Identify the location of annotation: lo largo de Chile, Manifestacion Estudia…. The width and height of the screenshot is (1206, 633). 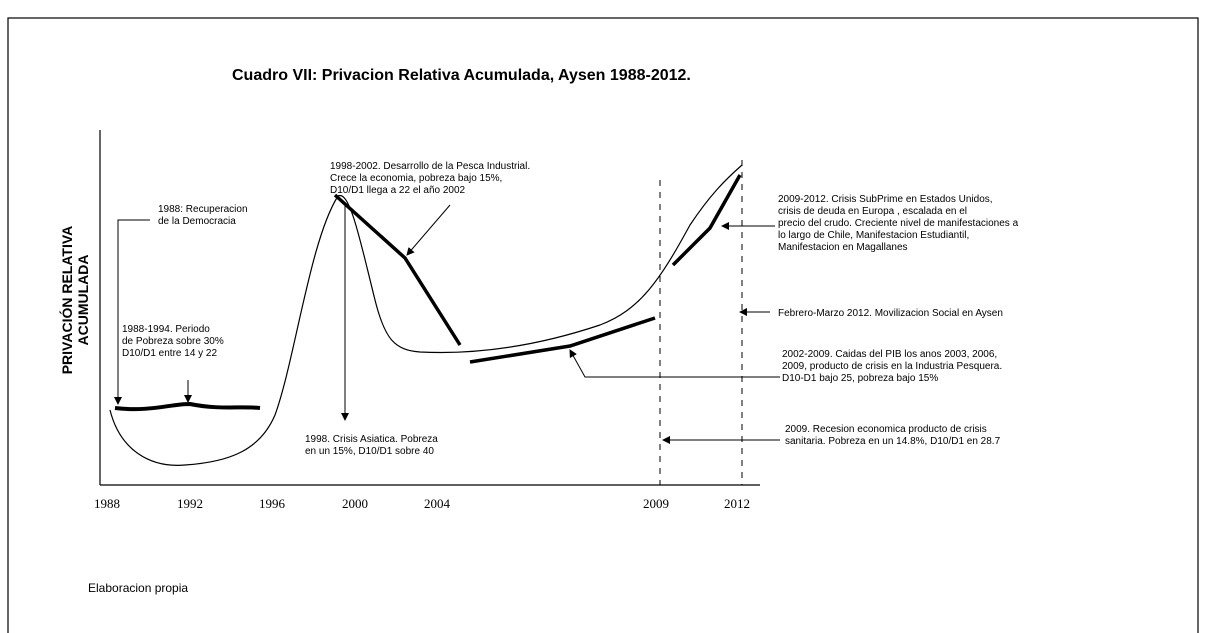
(873, 235).